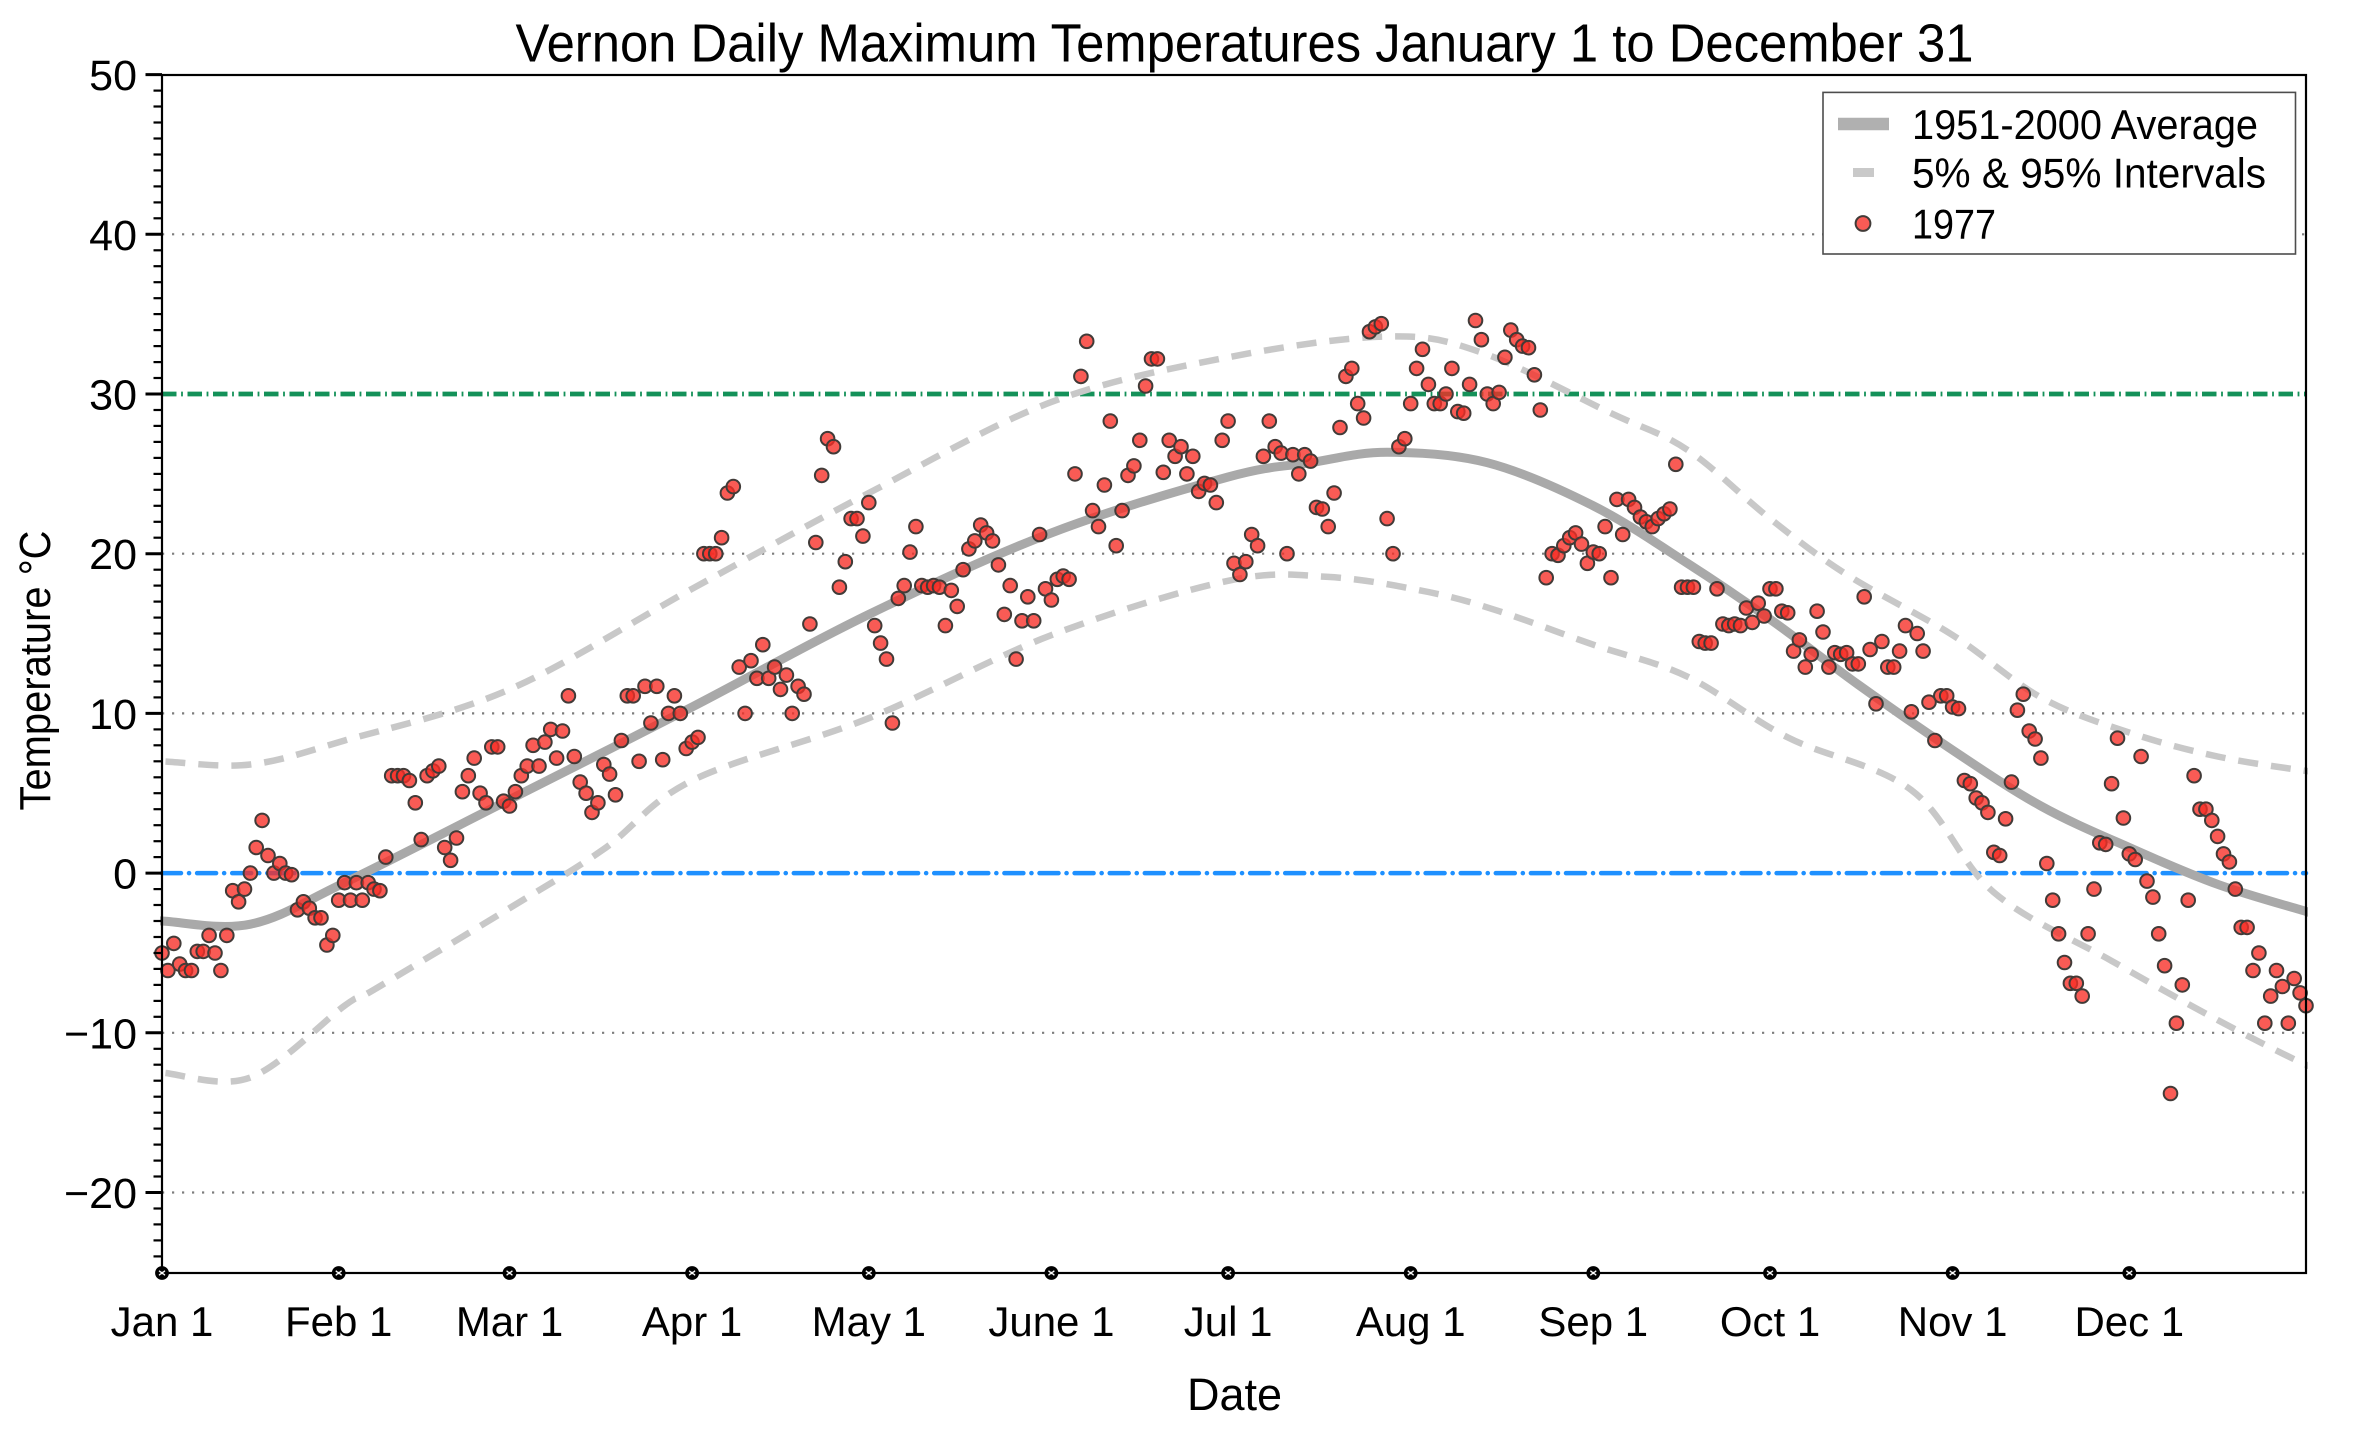  I want to click on svg-text: Oct 1, so click(1770, 1321).